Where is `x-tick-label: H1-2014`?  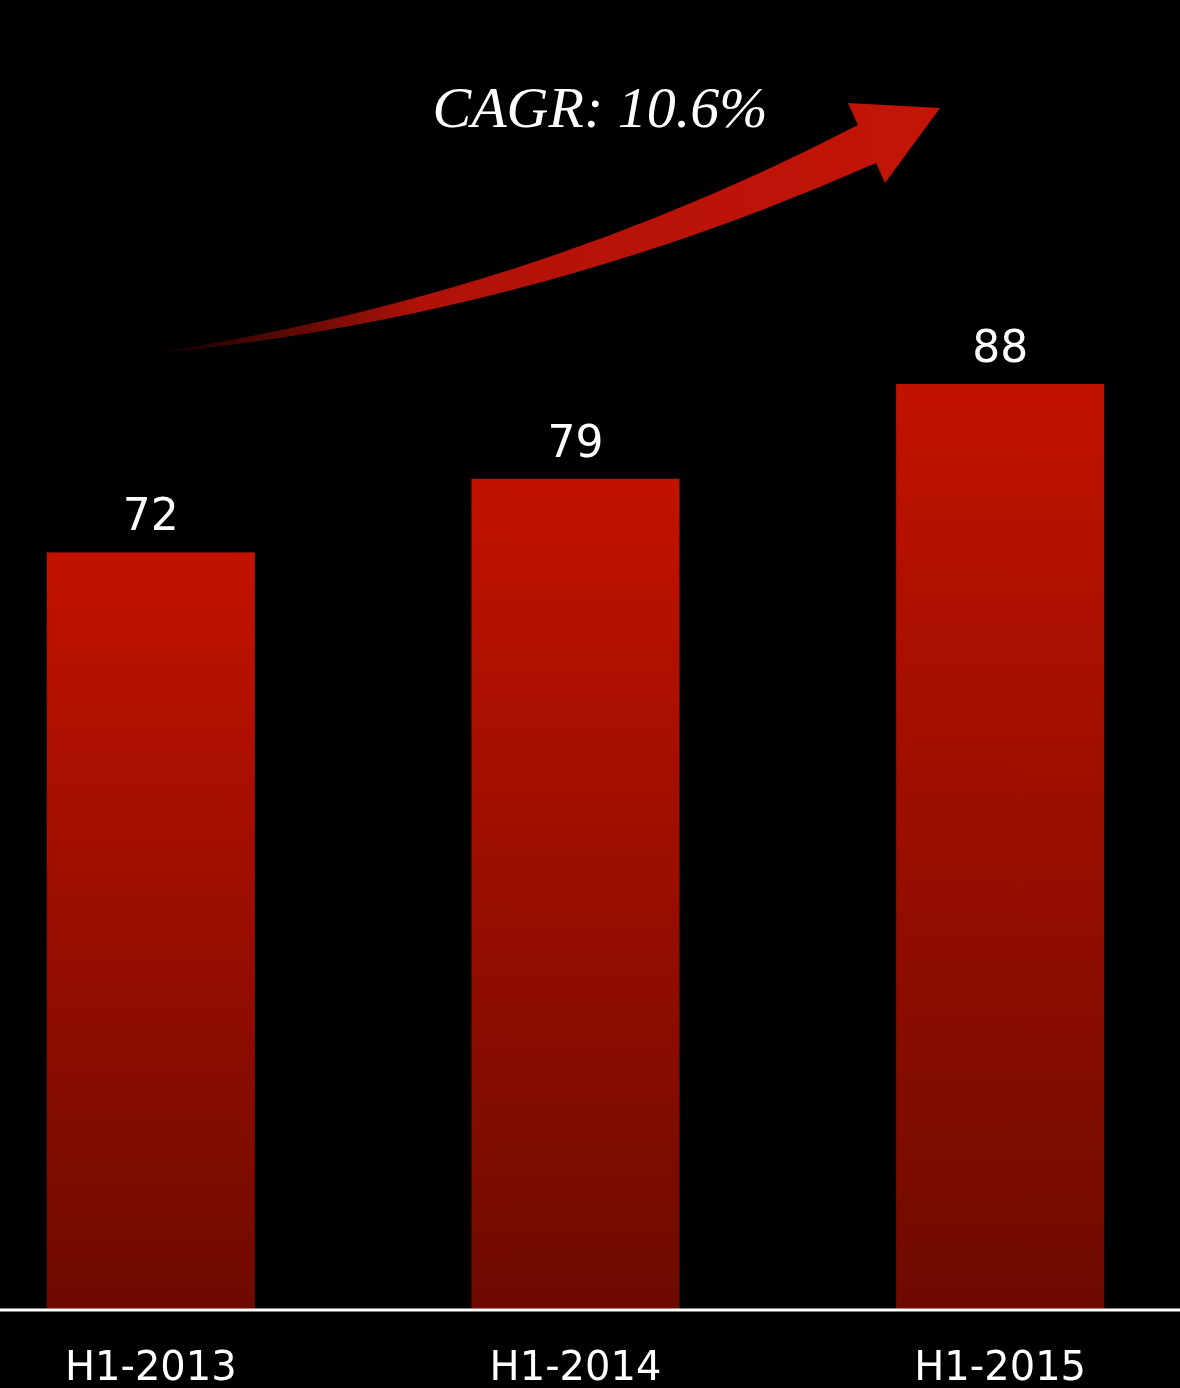
x-tick-label: H1-2014 is located at coordinates (575, 1365).